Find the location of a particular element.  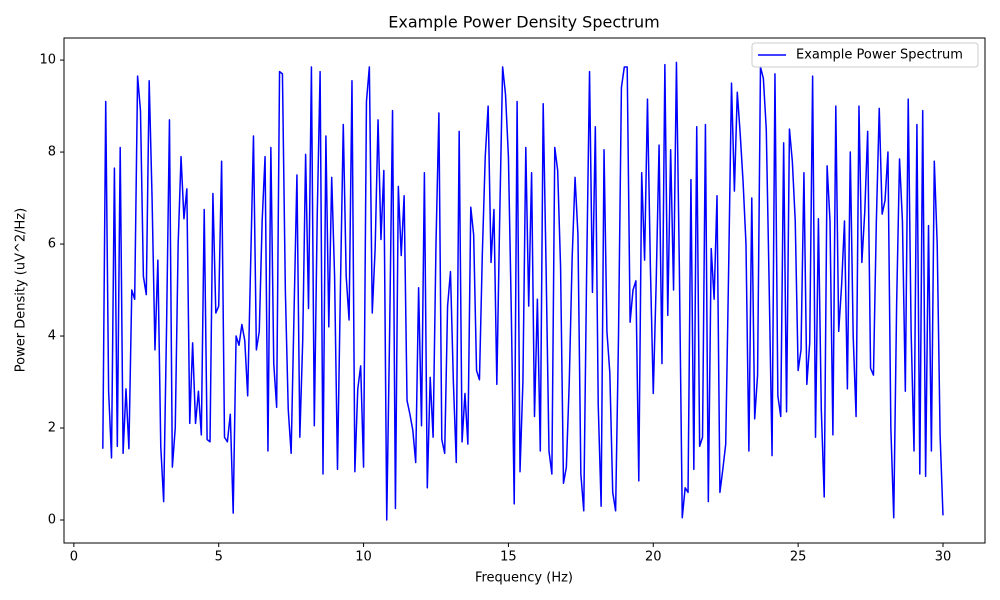

x-tick-label: 25 is located at coordinates (798, 557).